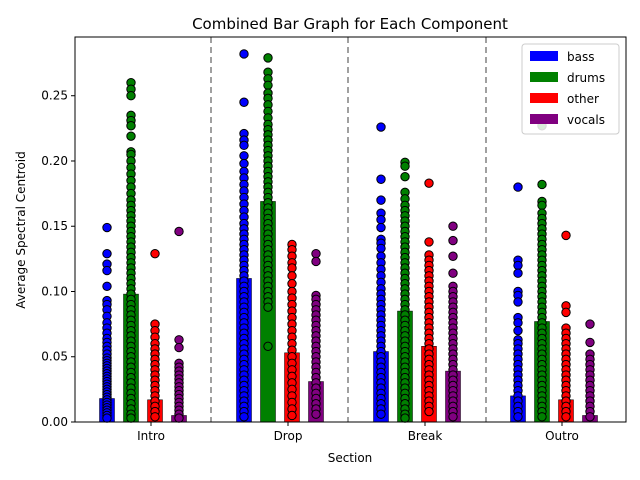 The image size is (640, 480). I want to click on legend-label-bass: bass, so click(580, 57).